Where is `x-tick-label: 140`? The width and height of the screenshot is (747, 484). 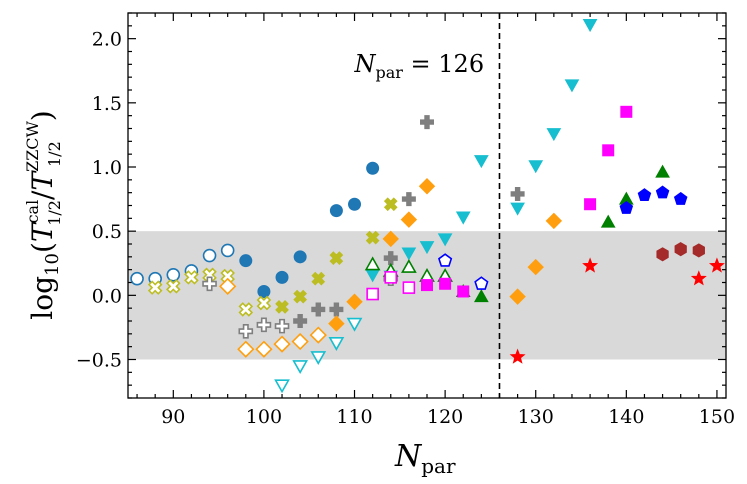 x-tick-label: 140 is located at coordinates (626, 417).